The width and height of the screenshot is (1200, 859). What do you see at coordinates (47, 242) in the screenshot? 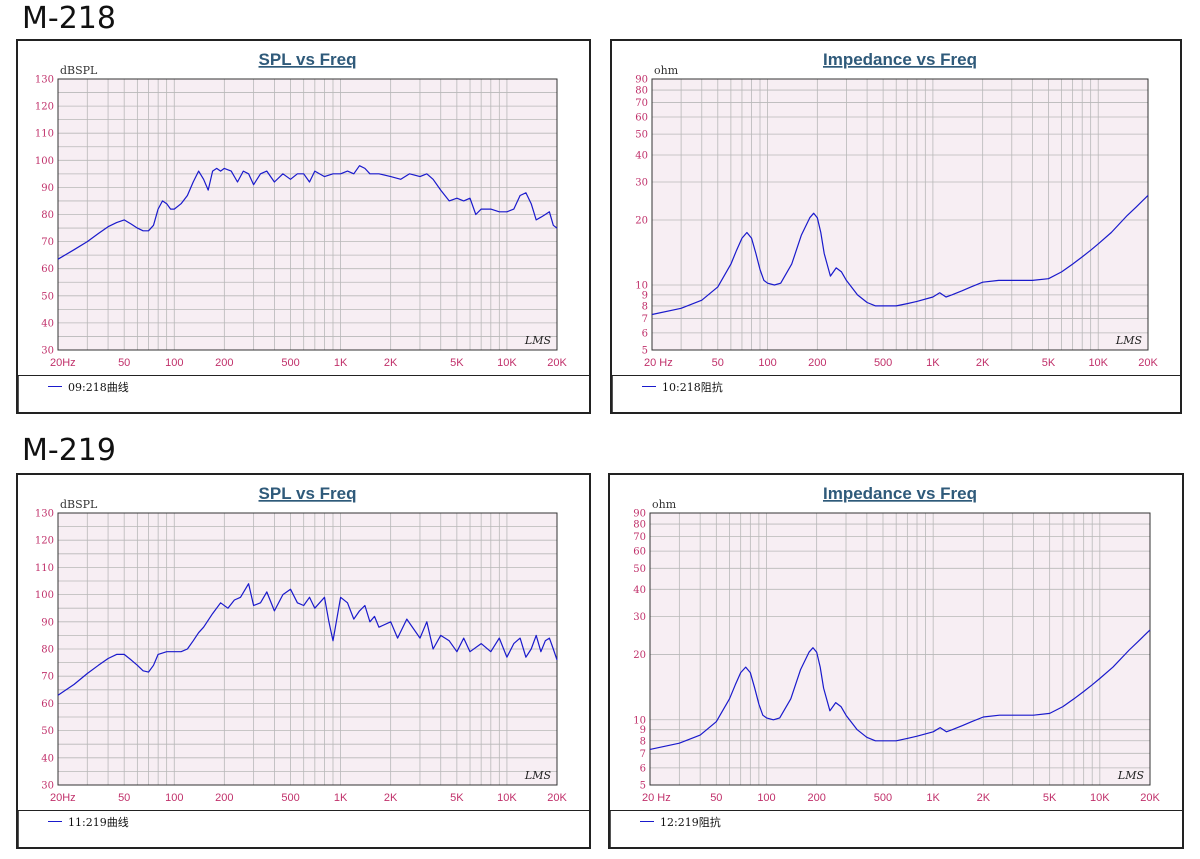
I see `y-tick-label: 70` at bounding box center [47, 242].